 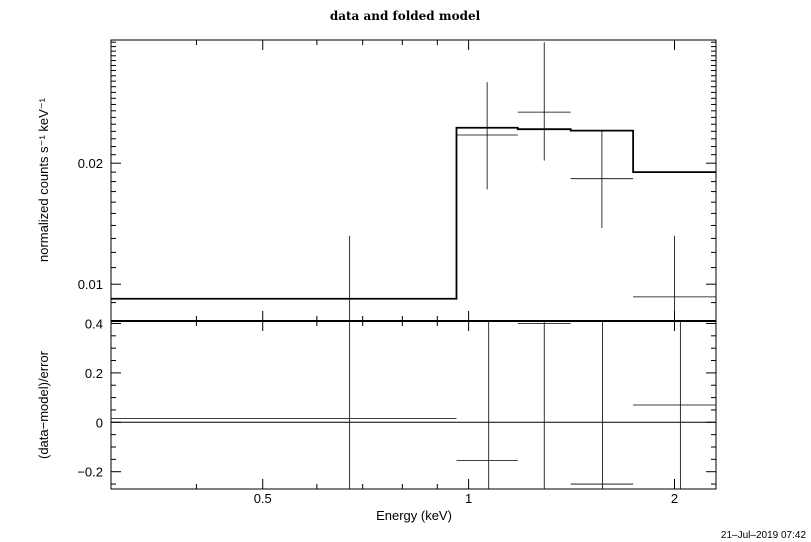 What do you see at coordinates (43, 179) in the screenshot?
I see `upper-y-axis-label: normalized counts s⁻¹ keV⁻¹` at bounding box center [43, 179].